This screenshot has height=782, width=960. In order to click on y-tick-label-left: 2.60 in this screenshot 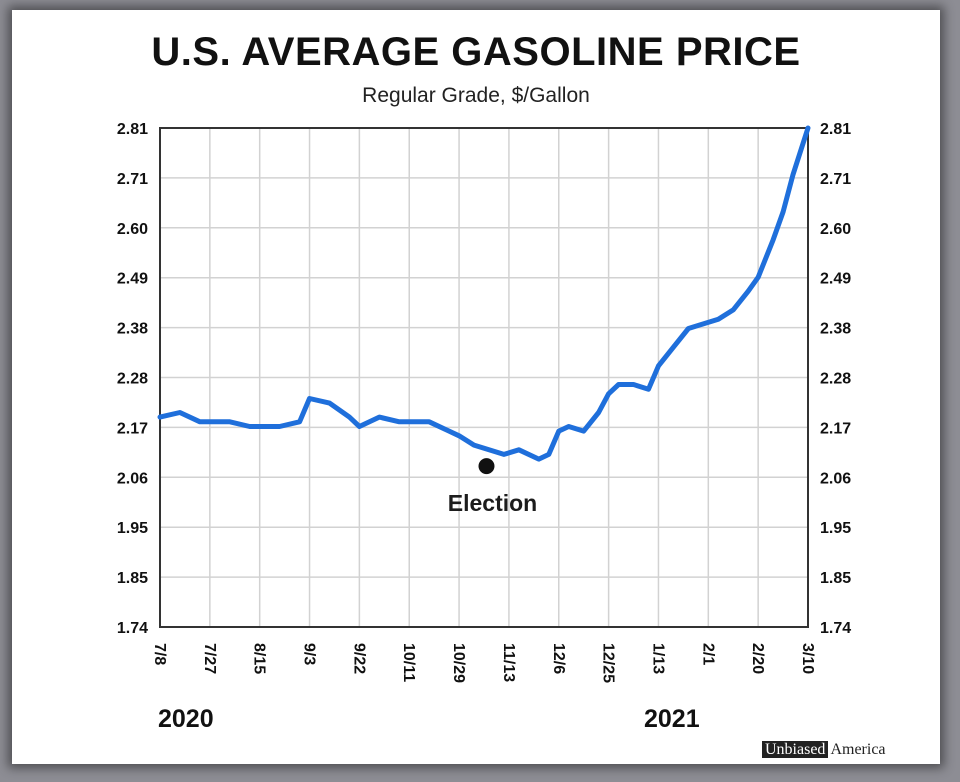, I will do `click(132, 229)`.